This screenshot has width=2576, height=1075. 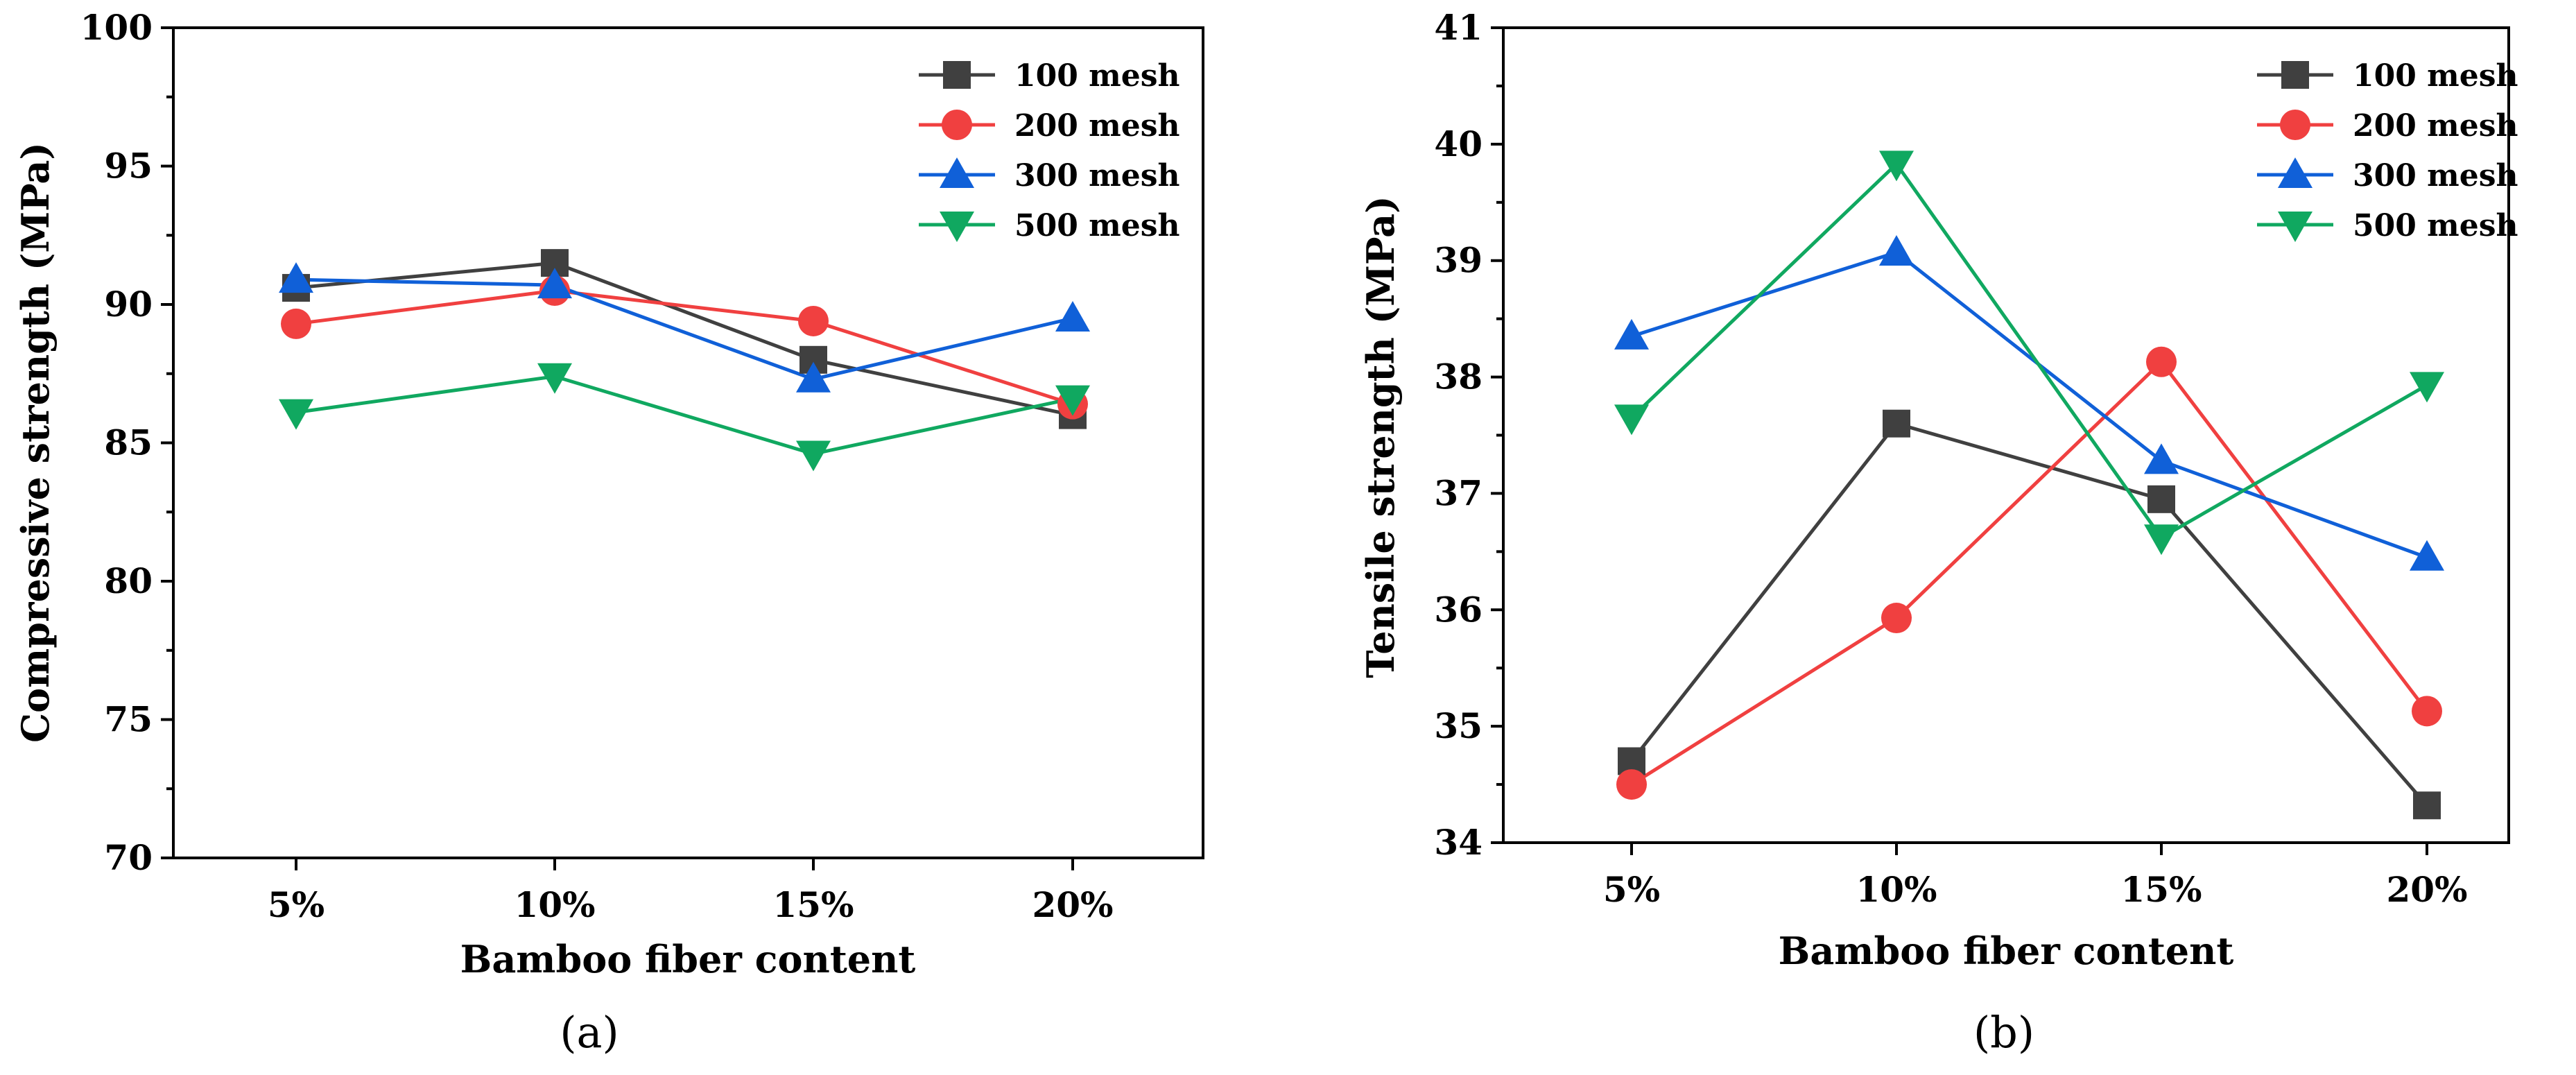 I want to click on y-tick-label: 35, so click(x=1458, y=725).